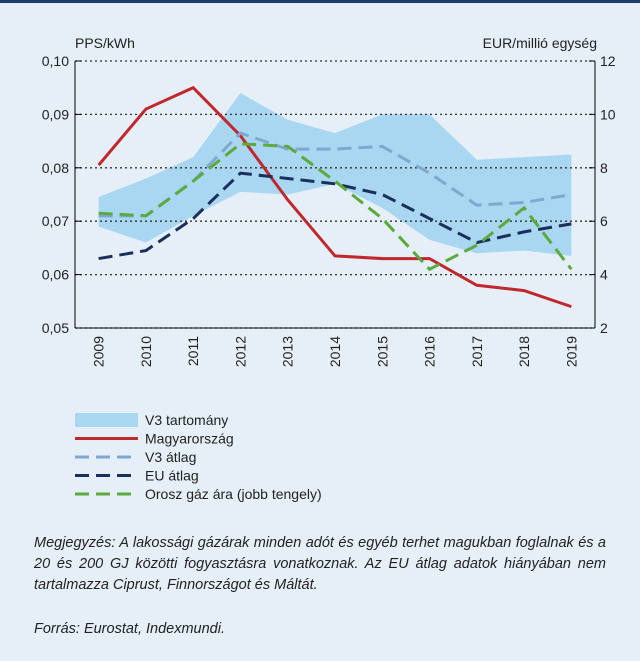  I want to click on y2-tick-label: 8, so click(604, 168).